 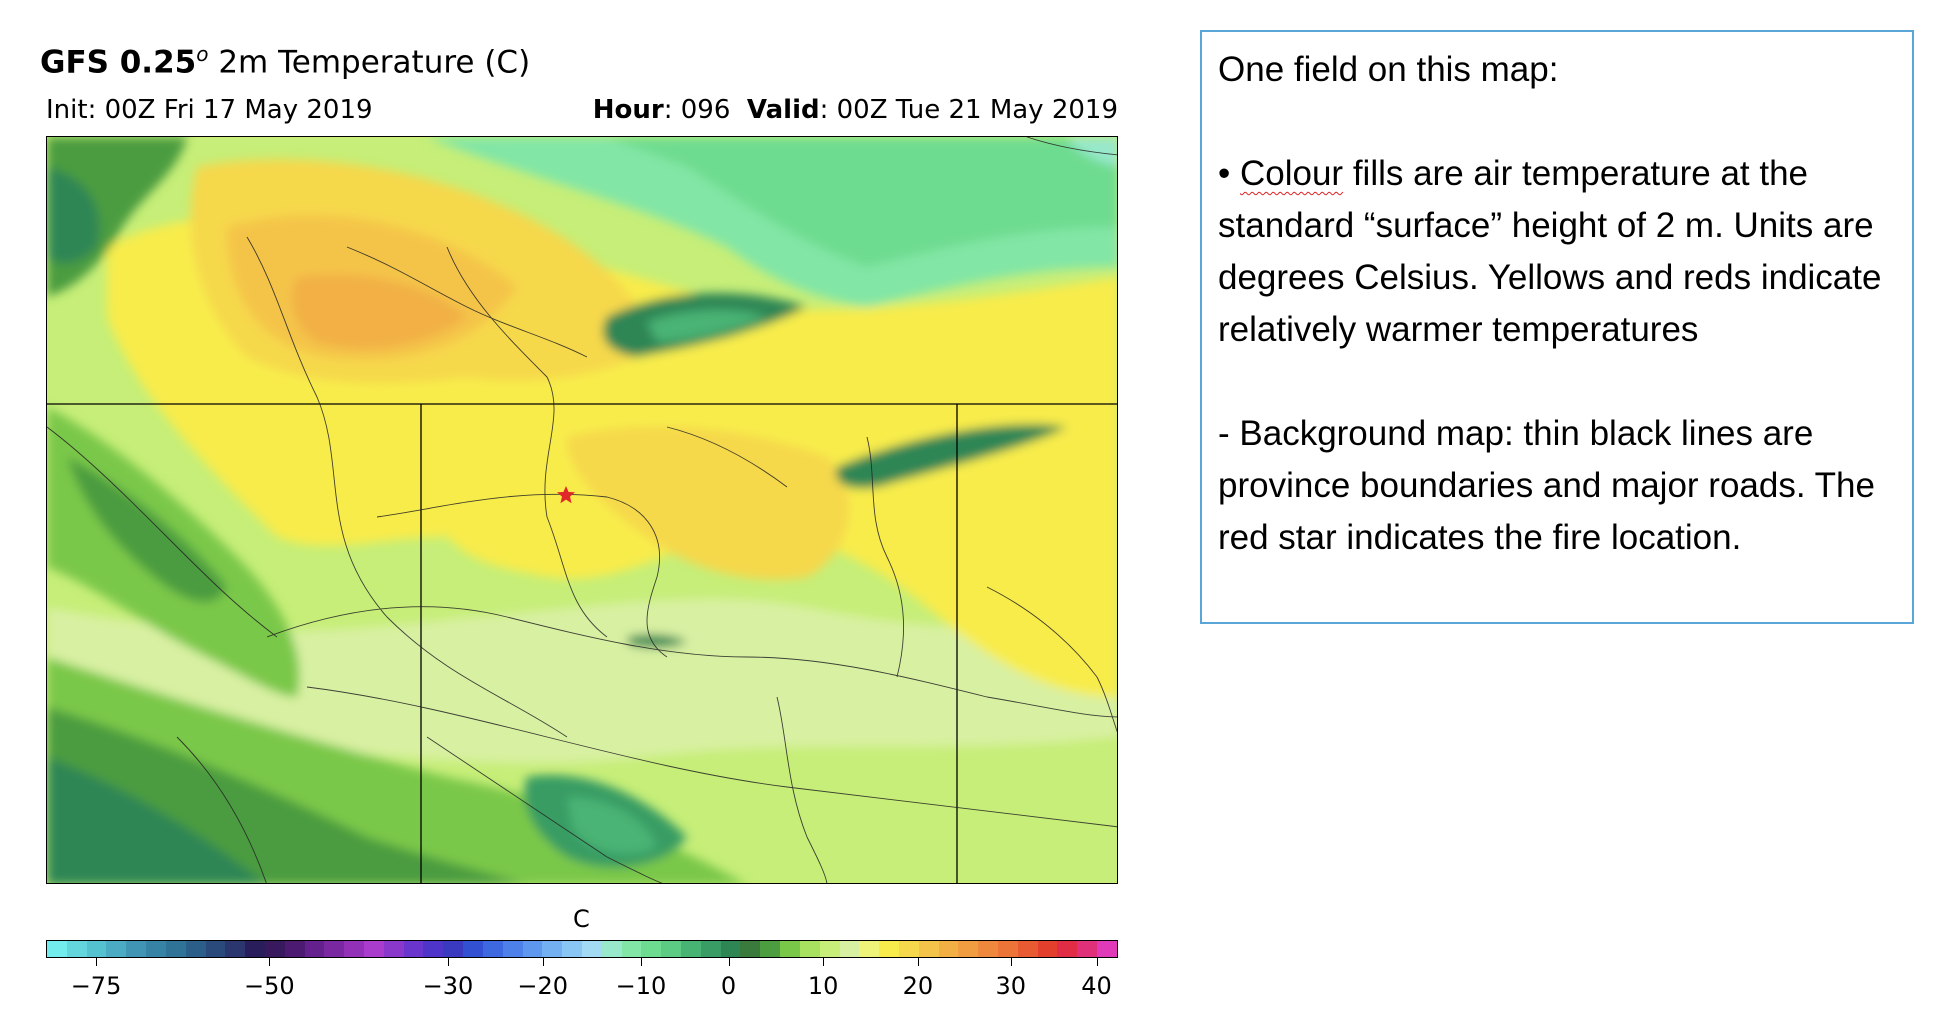 I want to click on temperature-fill-valley-core, so click(x=612, y=826).